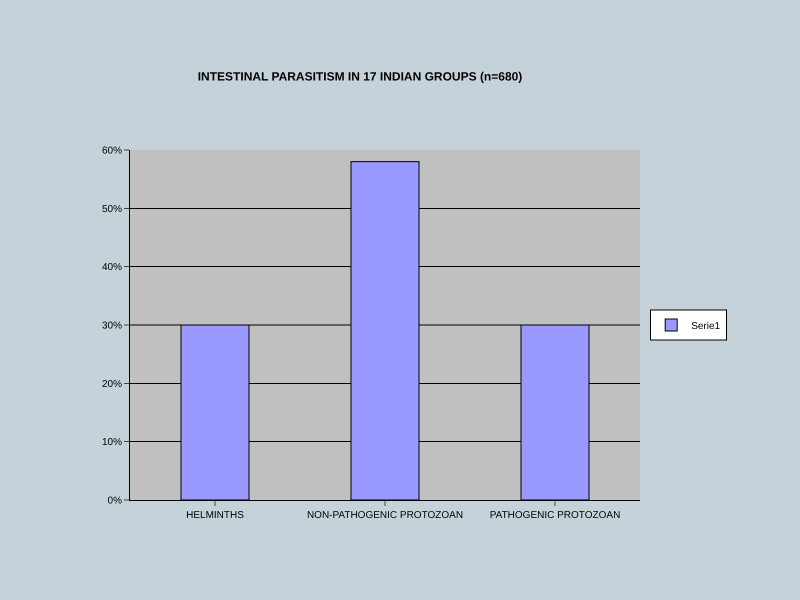 The width and height of the screenshot is (800, 600). What do you see at coordinates (112, 326) in the screenshot?
I see `y-tick-label: 30%` at bounding box center [112, 326].